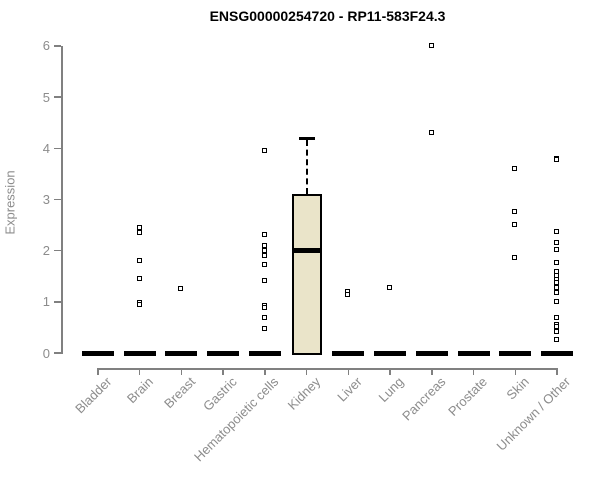  What do you see at coordinates (534, 414) in the screenshot?
I see `x-category-label: Unknown / Other` at bounding box center [534, 414].